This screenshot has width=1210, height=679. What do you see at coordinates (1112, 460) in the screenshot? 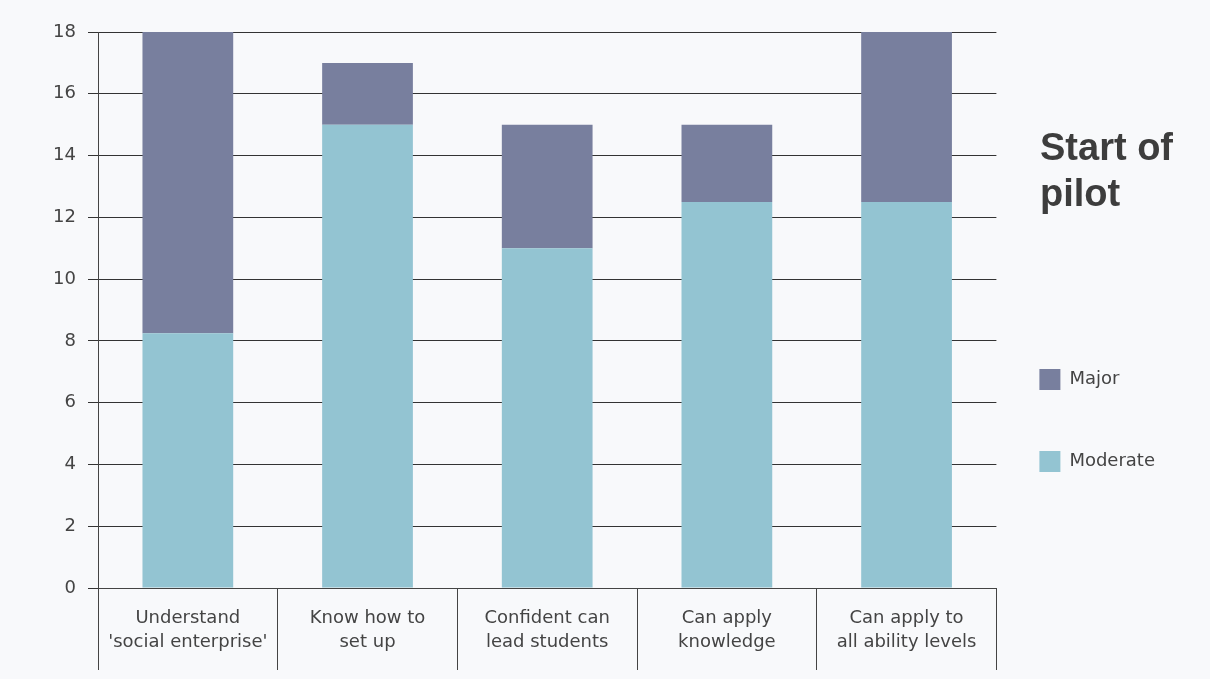
I see `legend-label: Moderate` at bounding box center [1112, 460].